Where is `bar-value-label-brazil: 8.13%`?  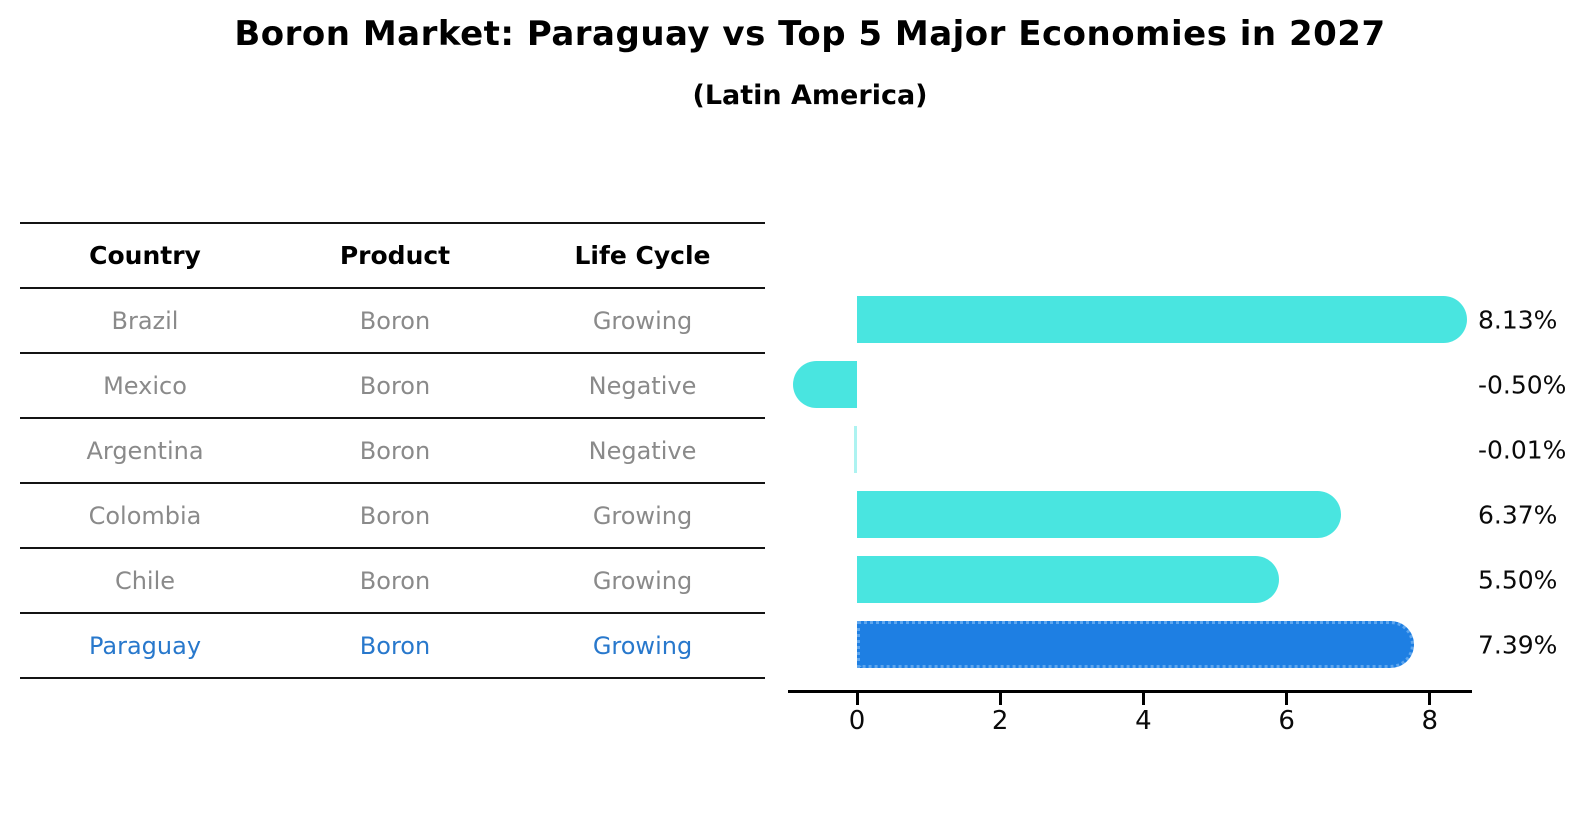
bar-value-label-brazil: 8.13% is located at coordinates (1518, 319).